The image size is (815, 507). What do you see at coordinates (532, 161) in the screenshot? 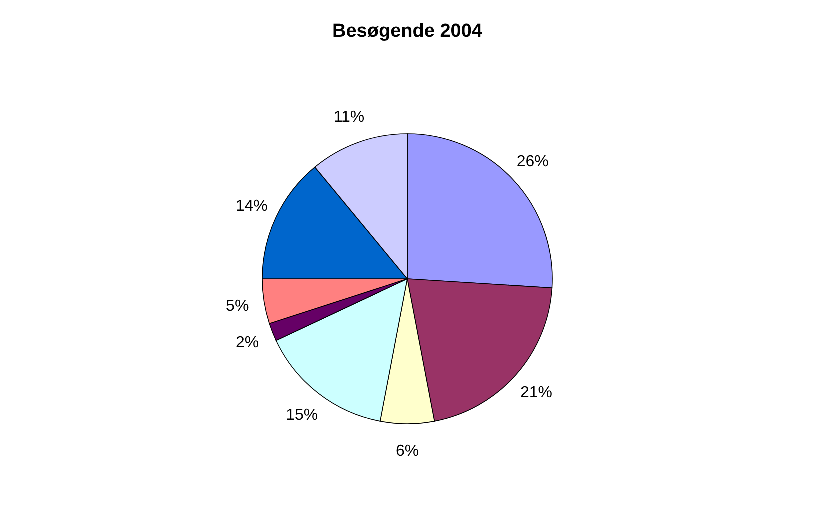
I see `data-label: 26%` at bounding box center [532, 161].